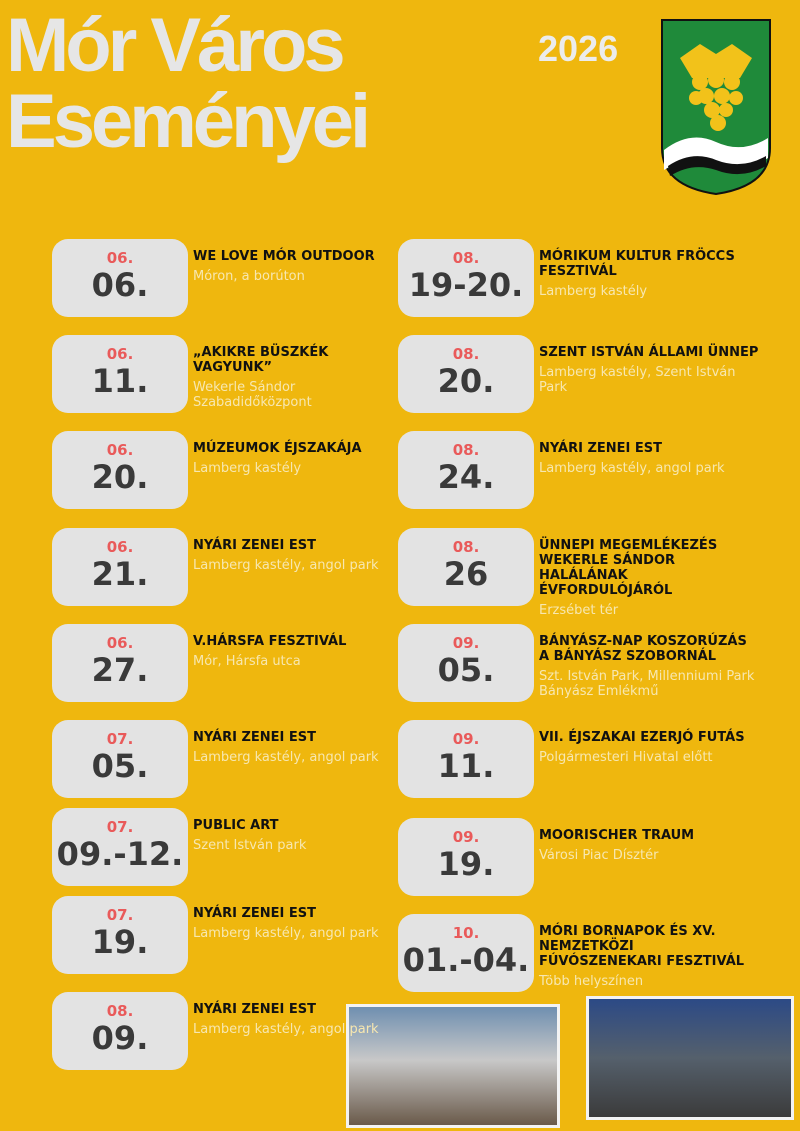 The image size is (800, 1131). I want to click on event-title: VII. ÉJSZAKAI EZERJÓ FUTÁS, so click(642, 737).